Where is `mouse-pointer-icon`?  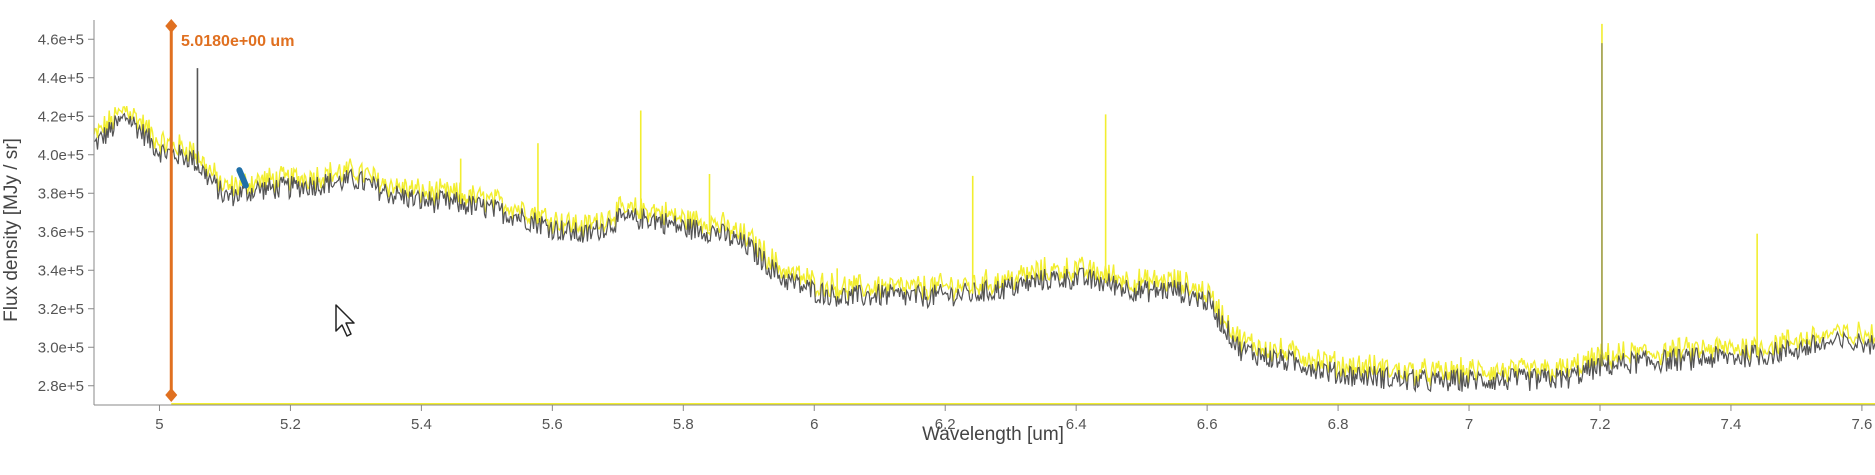 mouse-pointer-icon is located at coordinates (345, 320).